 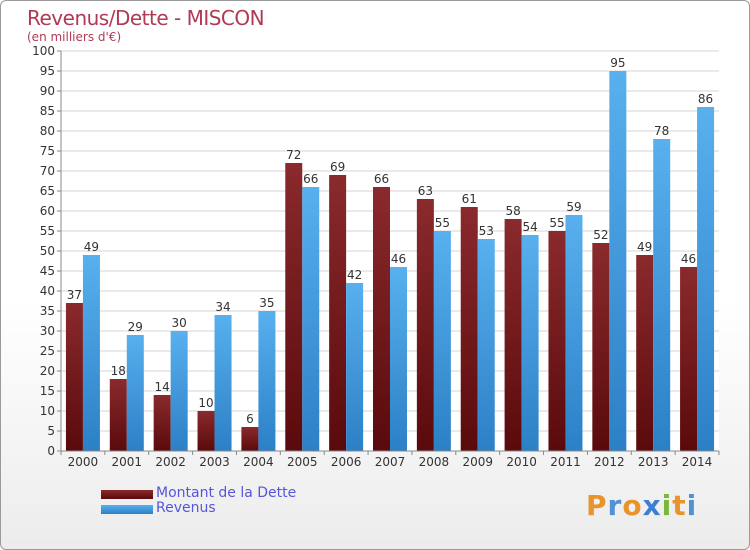 I want to click on data-label-revenus: 35, so click(x=266, y=303).